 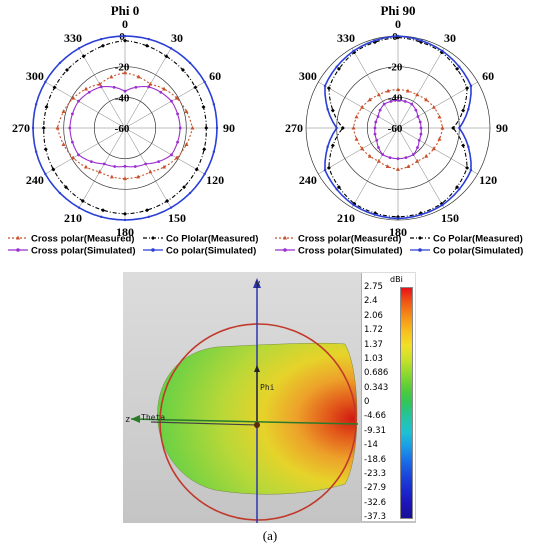 I want to click on radial-label: -20, so click(x=395, y=68).